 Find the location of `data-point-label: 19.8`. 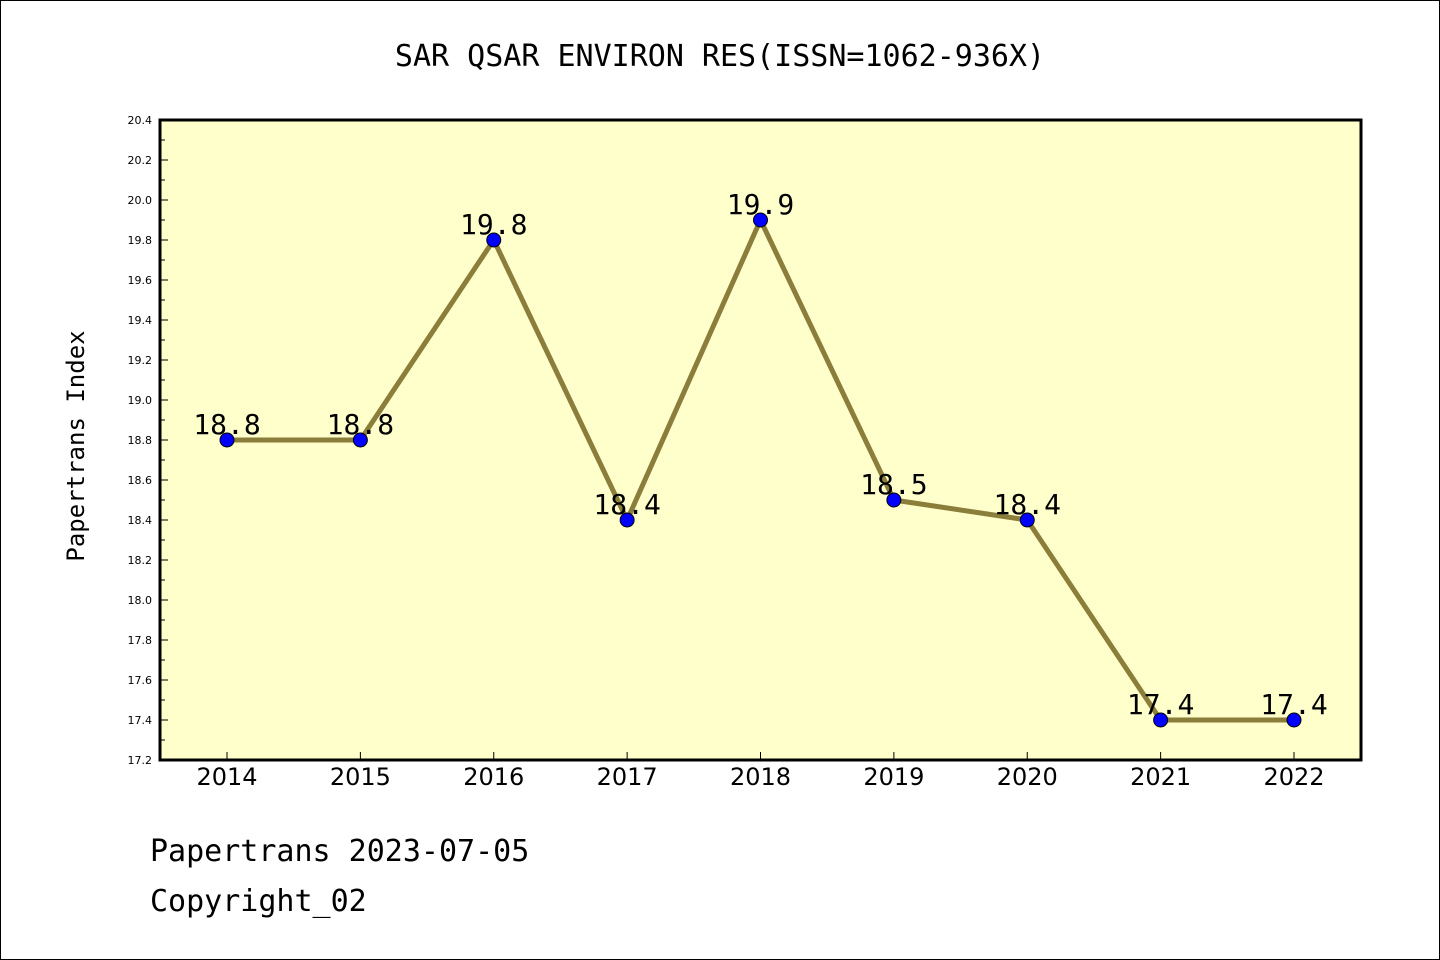

data-point-label: 19.8 is located at coordinates (493, 224).